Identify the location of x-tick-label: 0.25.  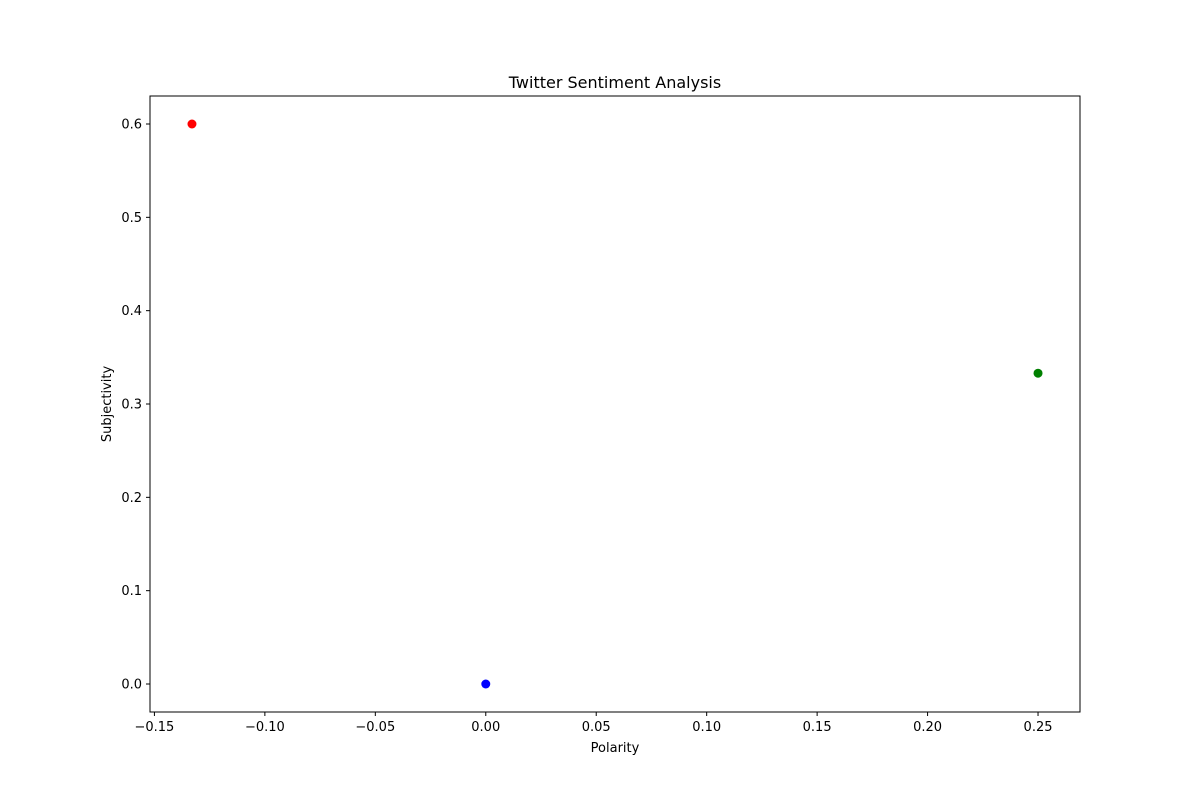
(1038, 727).